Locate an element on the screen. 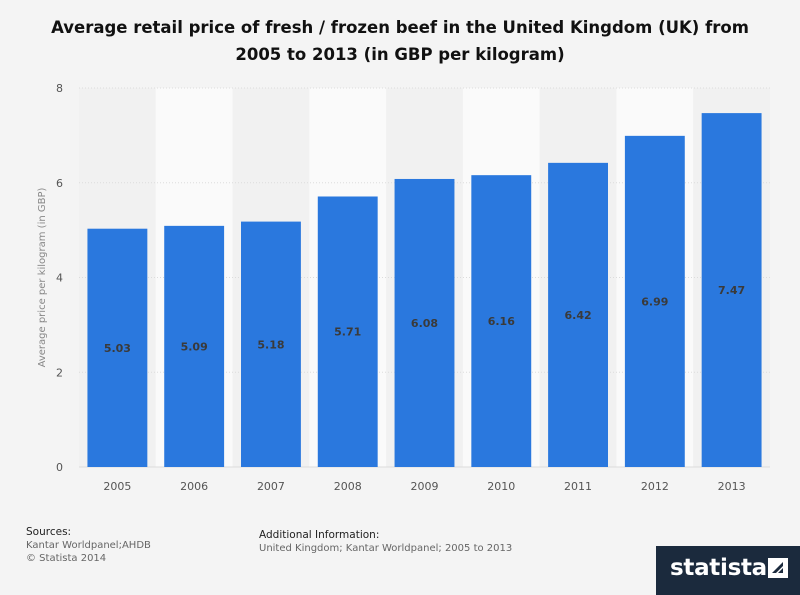 This screenshot has width=800, height=595. y-tick-label: 4 is located at coordinates (59, 278).